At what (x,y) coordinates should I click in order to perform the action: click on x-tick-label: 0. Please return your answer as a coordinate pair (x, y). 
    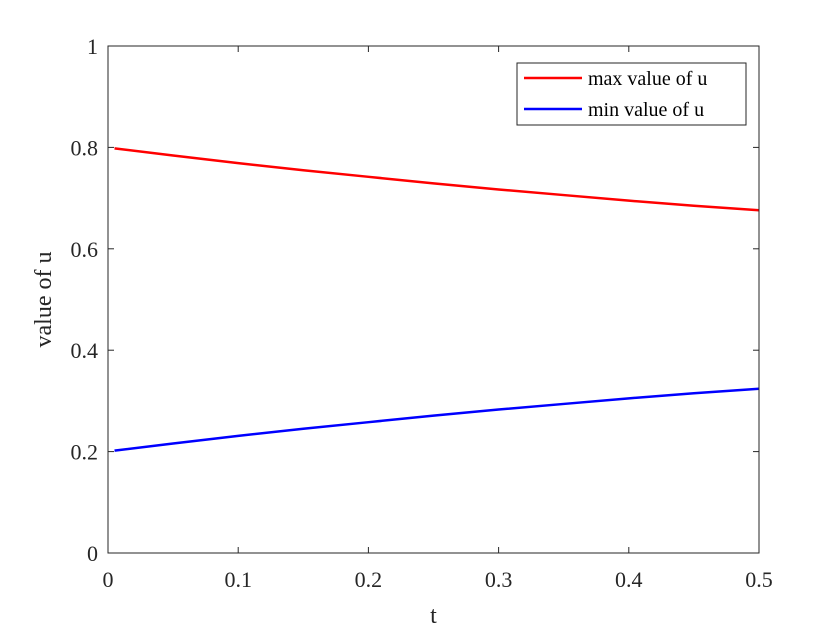
    Looking at the image, I should click on (108, 579).